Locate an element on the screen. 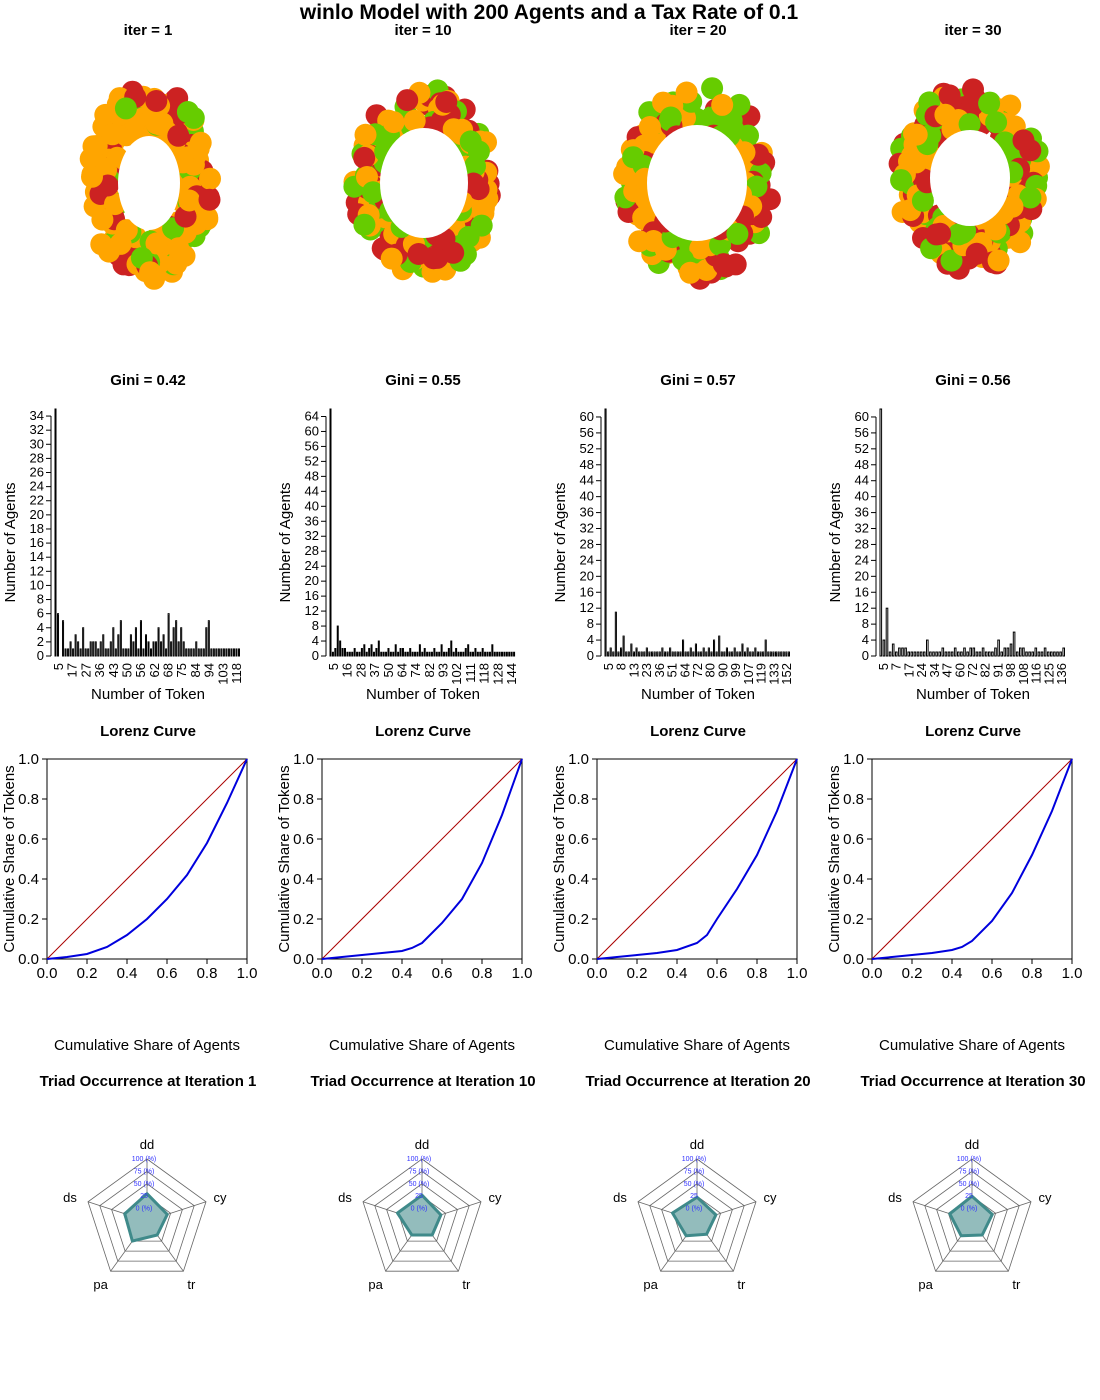 This screenshot has height=1400, width=1100. x-tick-label: 99 is located at coordinates (735, 670).